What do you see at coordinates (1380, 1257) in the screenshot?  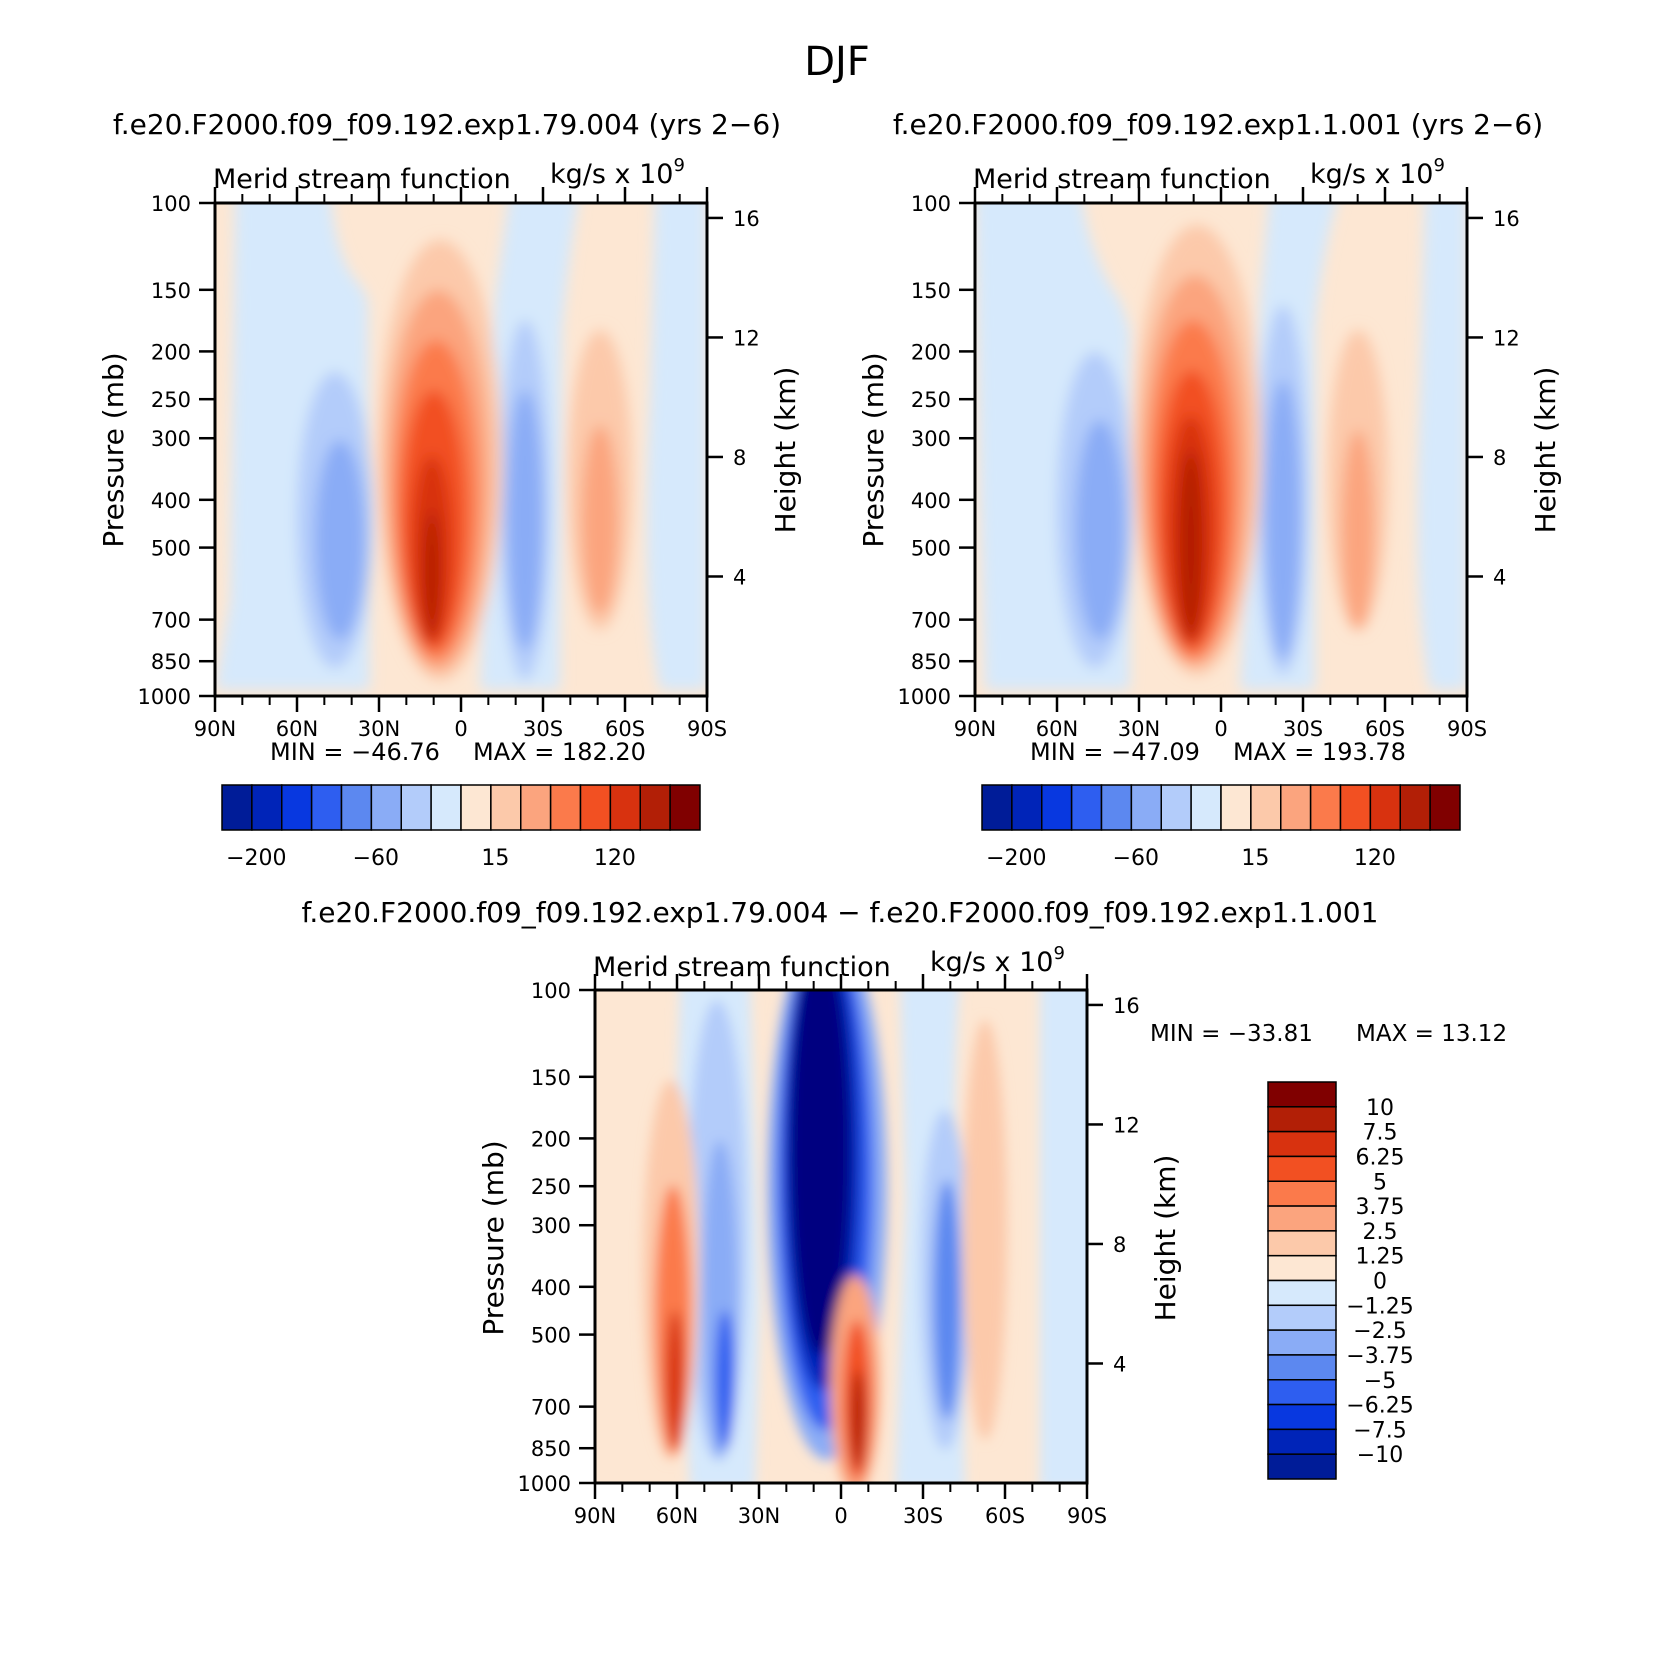 I see `colorbar-level-label: 1.25` at bounding box center [1380, 1257].